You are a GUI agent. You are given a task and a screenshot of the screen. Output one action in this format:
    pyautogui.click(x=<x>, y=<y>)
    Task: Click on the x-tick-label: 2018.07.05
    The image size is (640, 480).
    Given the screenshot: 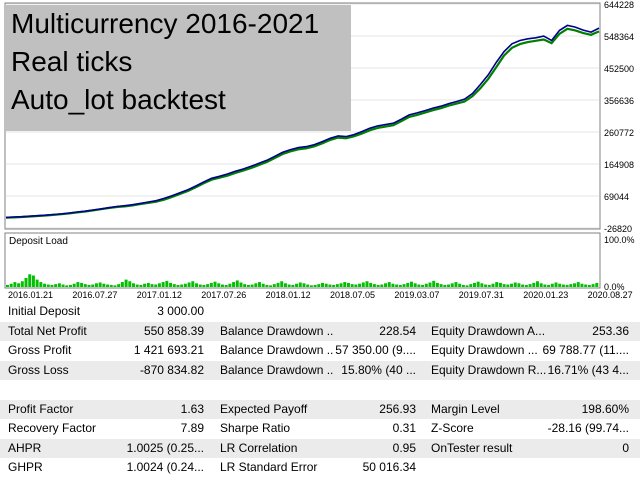 What is the action you would take?
    pyautogui.click(x=352, y=295)
    